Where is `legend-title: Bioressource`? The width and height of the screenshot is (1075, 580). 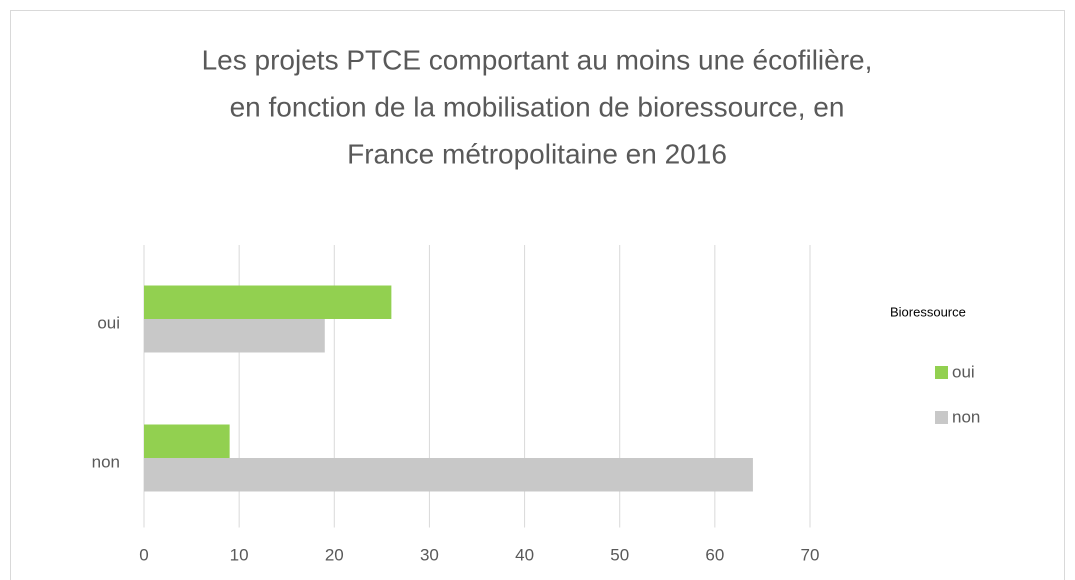 legend-title: Bioressource is located at coordinates (928, 311).